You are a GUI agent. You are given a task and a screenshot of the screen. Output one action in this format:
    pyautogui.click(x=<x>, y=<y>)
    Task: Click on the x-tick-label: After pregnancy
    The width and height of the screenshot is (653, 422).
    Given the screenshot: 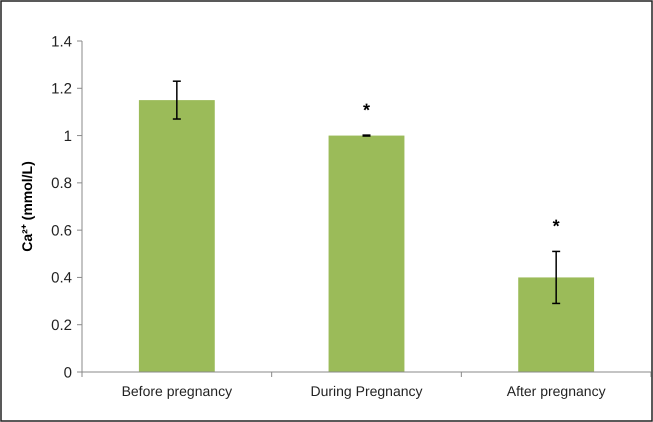 What is the action you would take?
    pyautogui.click(x=556, y=391)
    